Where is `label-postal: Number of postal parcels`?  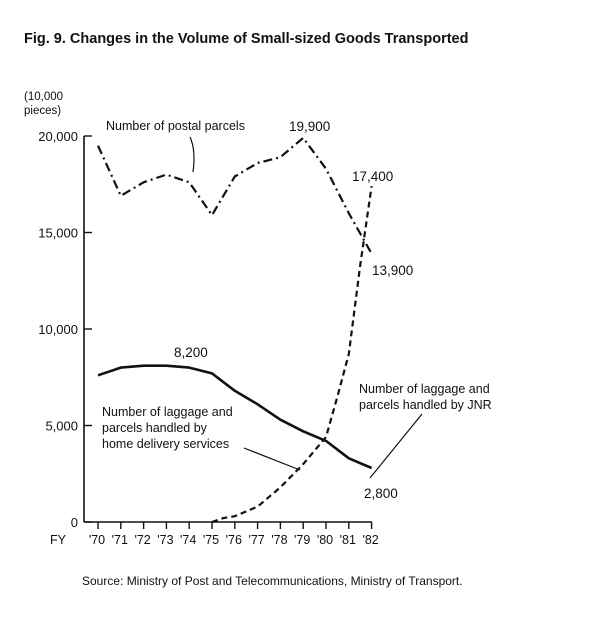
label-postal: Number of postal parcels is located at coordinates (175, 126).